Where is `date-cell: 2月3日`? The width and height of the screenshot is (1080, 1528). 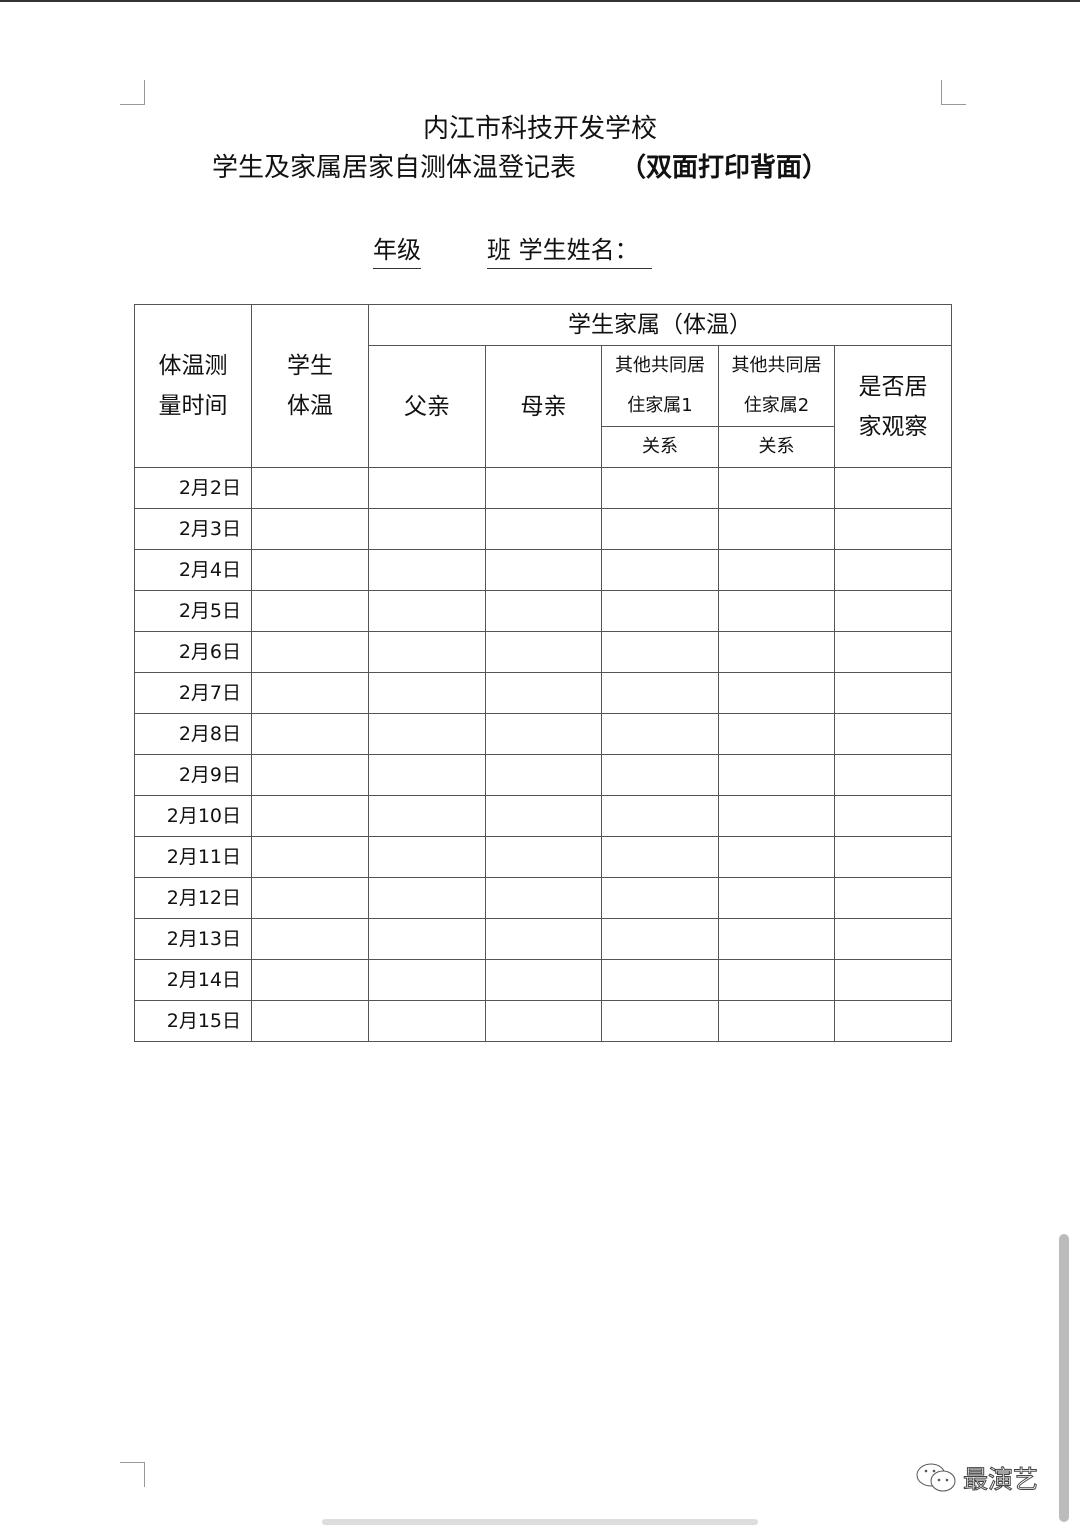 date-cell: 2月3日 is located at coordinates (193, 529).